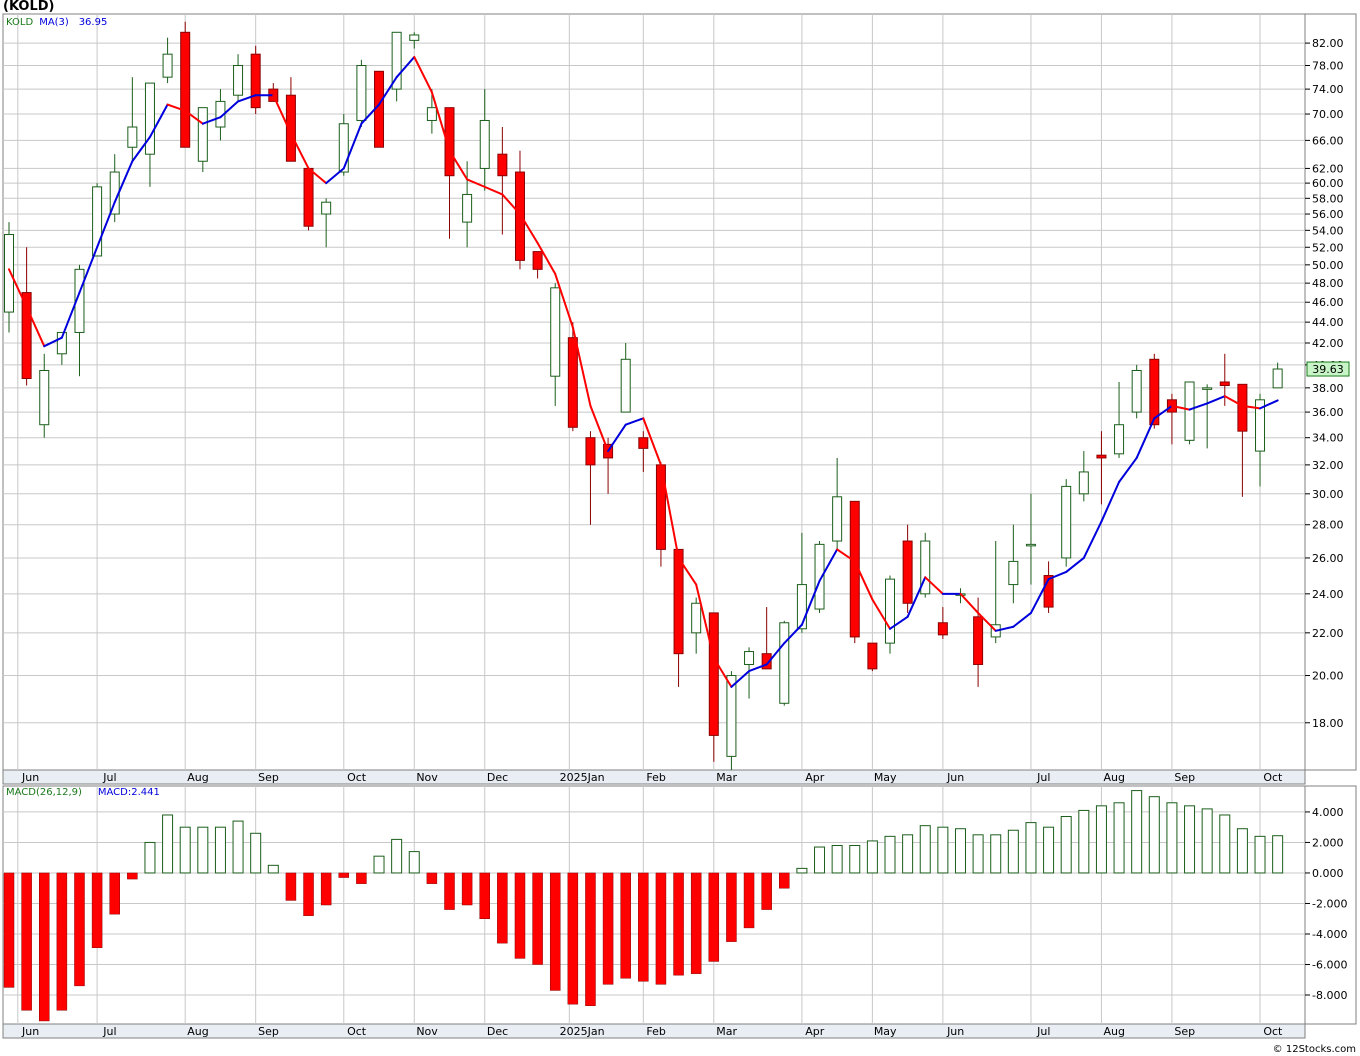 This screenshot has width=1360, height=1056. What do you see at coordinates (885, 1031) in the screenshot?
I see `macd-month-label: May` at bounding box center [885, 1031].